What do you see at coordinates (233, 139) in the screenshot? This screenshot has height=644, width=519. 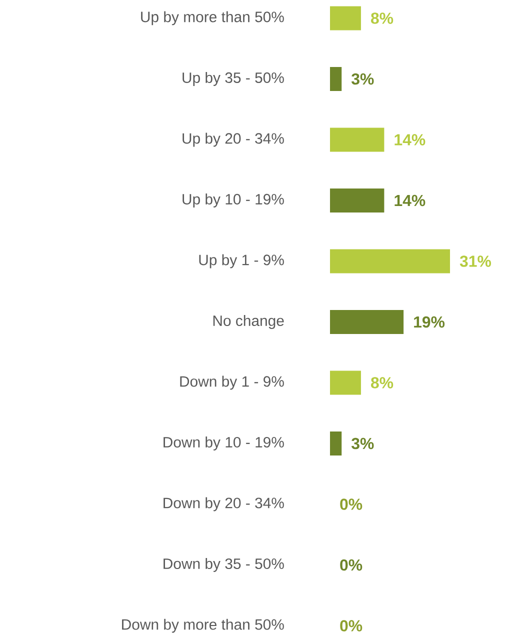 I see `y-tick-label: Up by 20 - 34%` at bounding box center [233, 139].